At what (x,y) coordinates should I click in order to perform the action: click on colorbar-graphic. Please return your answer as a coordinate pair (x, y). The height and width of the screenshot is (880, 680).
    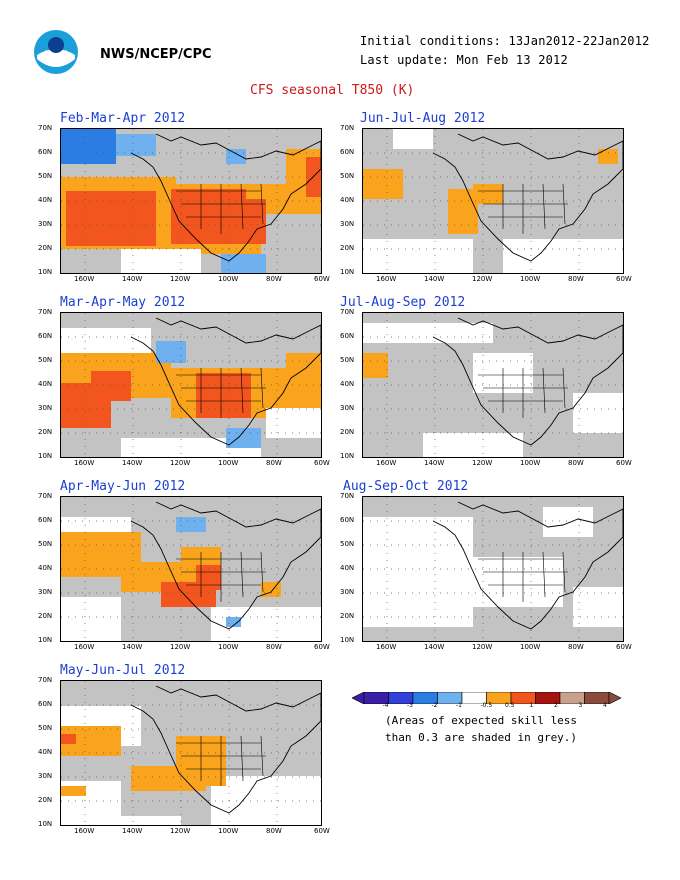
    Looking at the image, I should click on (486, 698).